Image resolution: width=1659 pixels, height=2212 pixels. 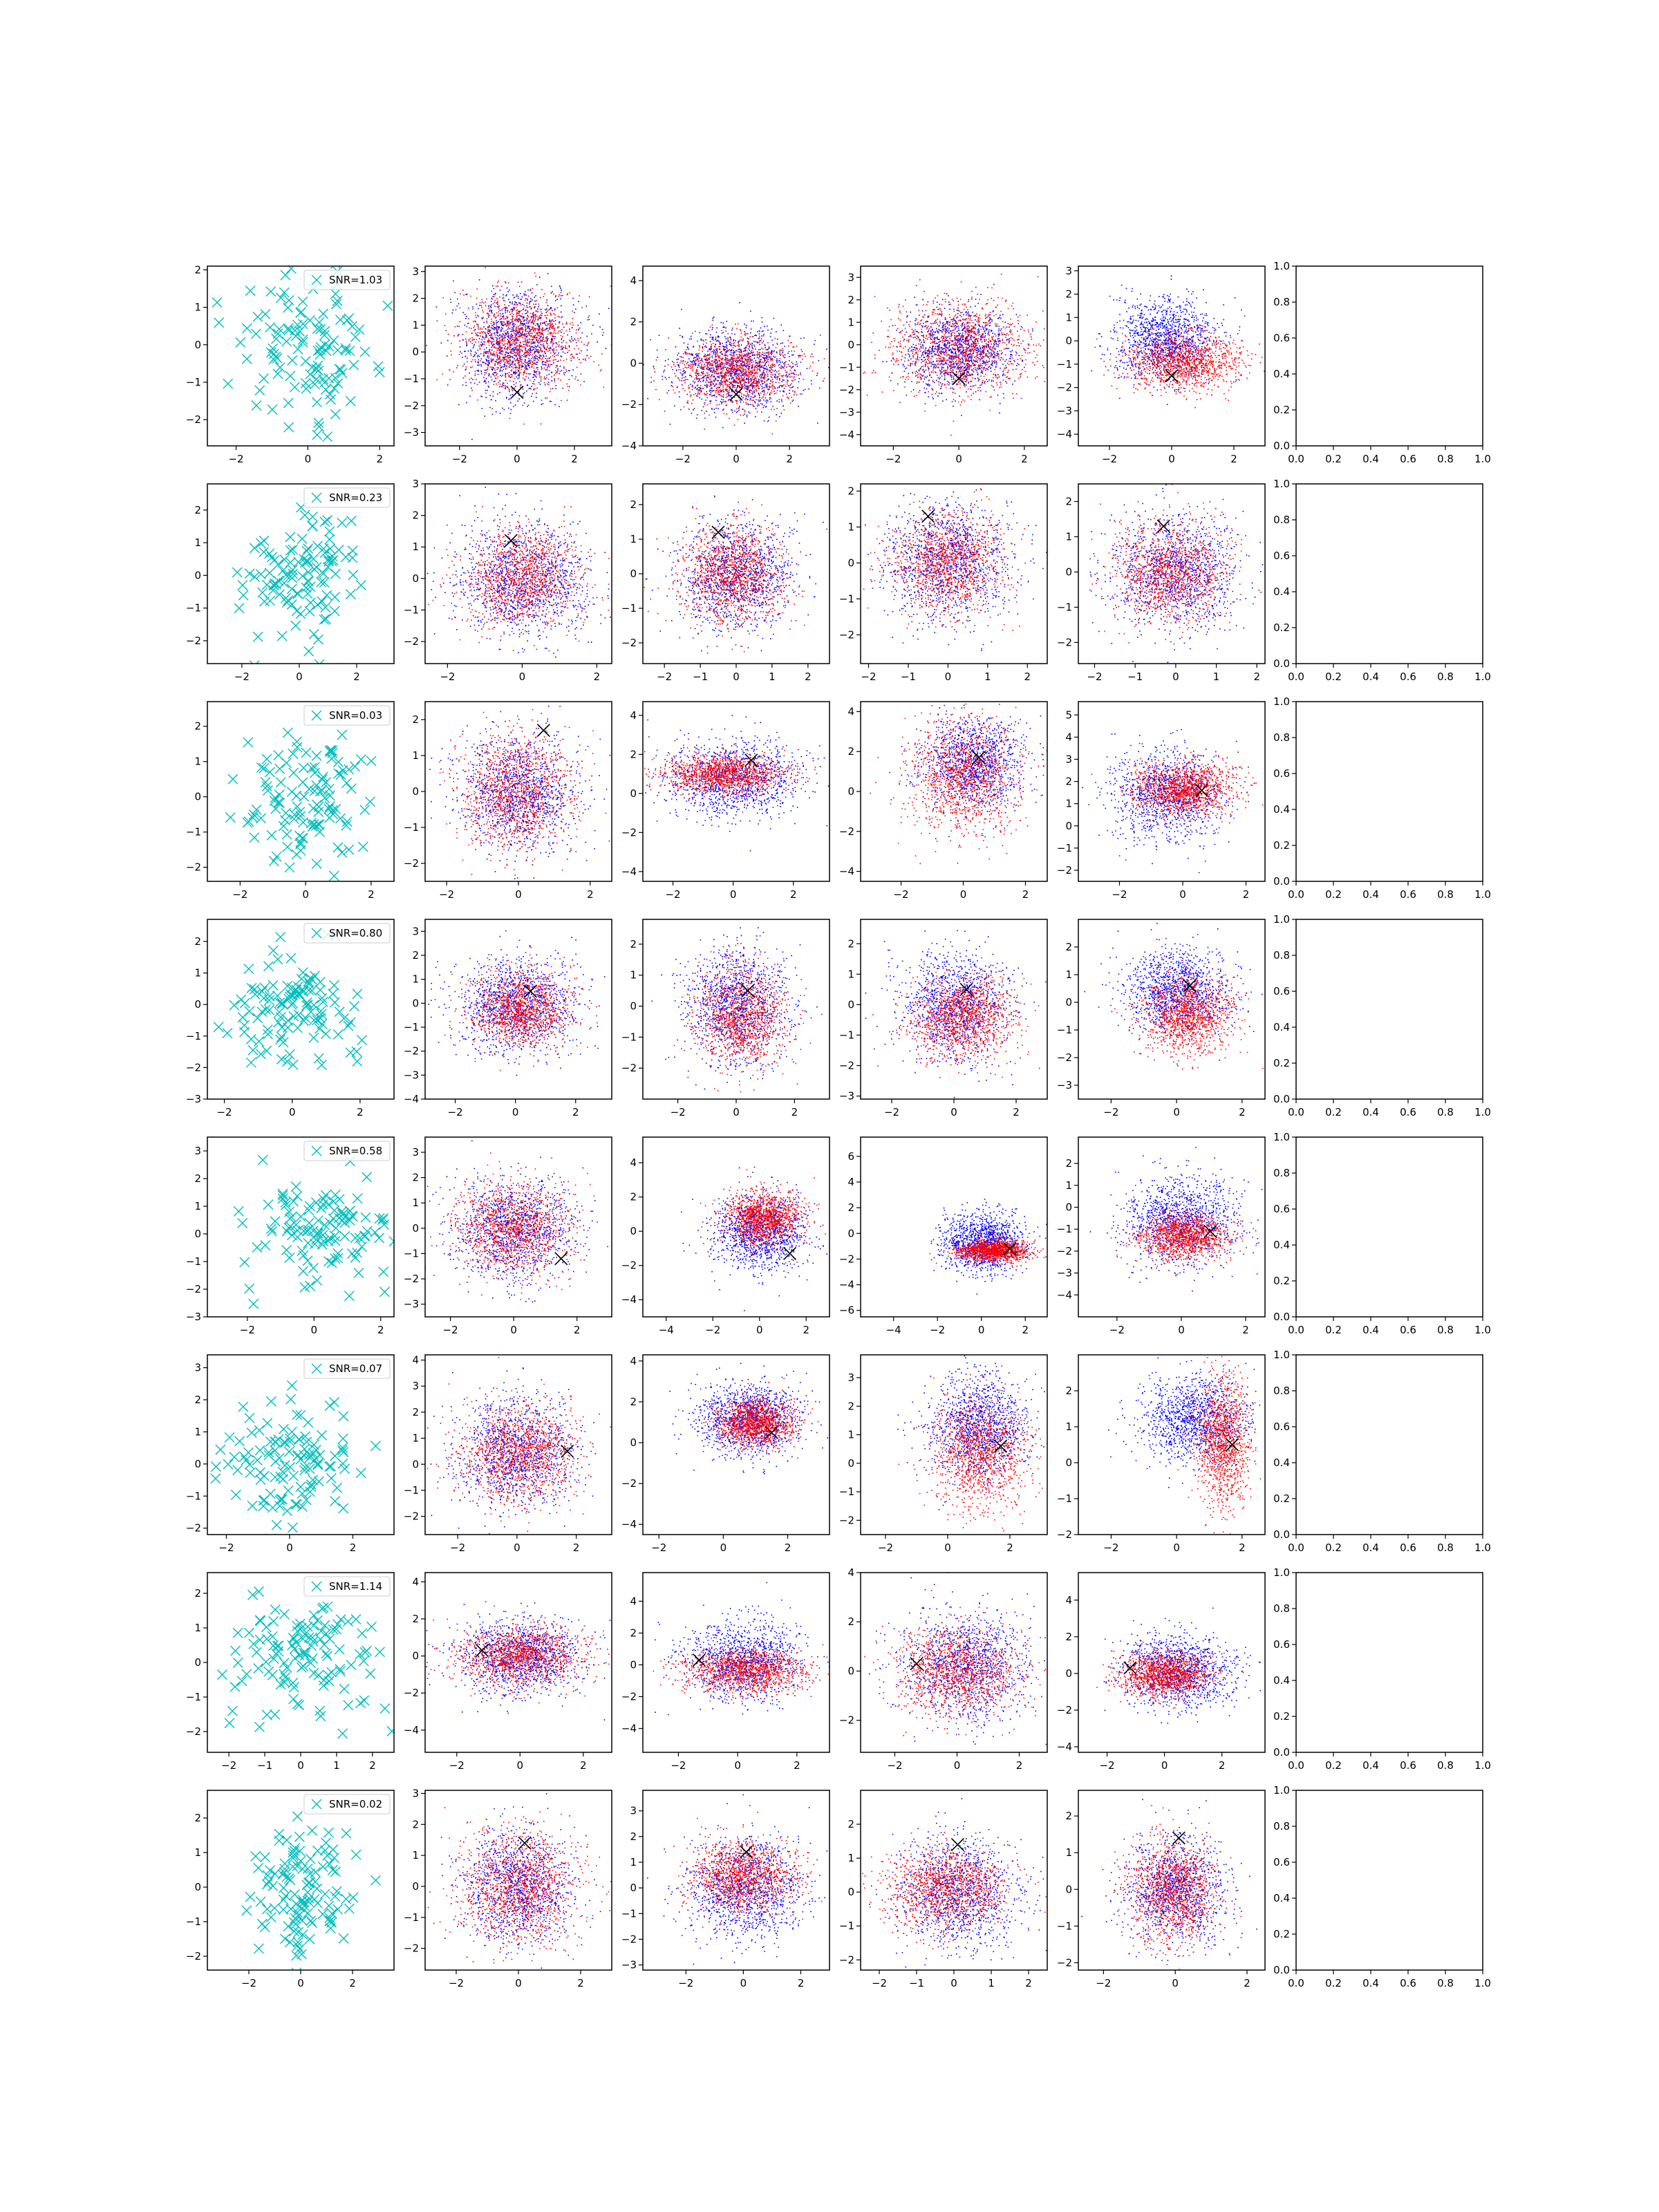 What do you see at coordinates (1296, 1330) in the screenshot?
I see `x-tick-label: 0.0` at bounding box center [1296, 1330].